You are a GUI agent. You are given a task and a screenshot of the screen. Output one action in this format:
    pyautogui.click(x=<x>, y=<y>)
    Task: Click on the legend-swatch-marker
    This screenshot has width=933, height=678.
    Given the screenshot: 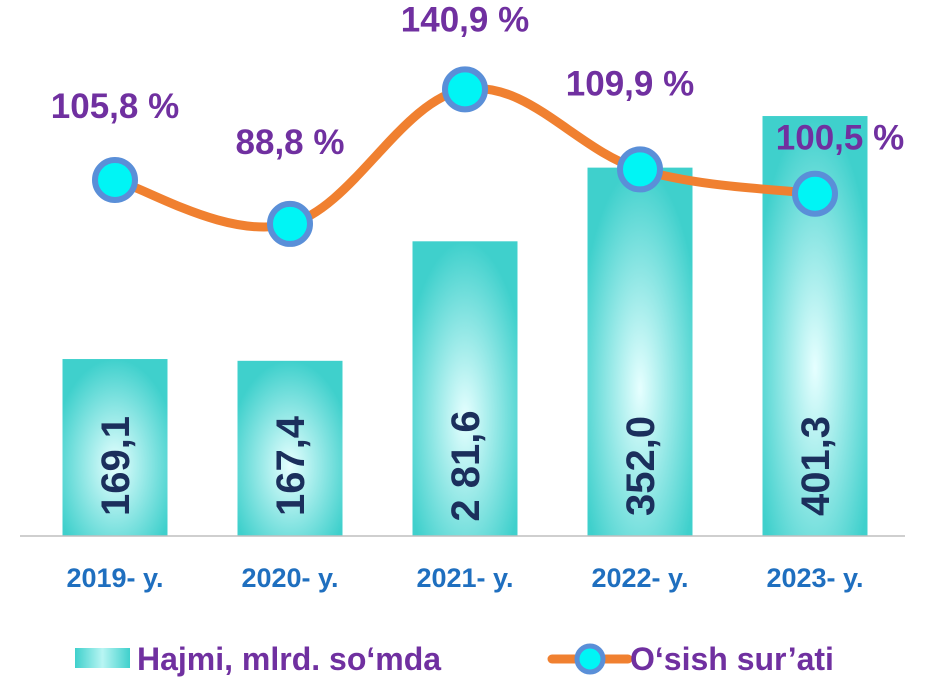 What is the action you would take?
    pyautogui.click(x=590, y=659)
    